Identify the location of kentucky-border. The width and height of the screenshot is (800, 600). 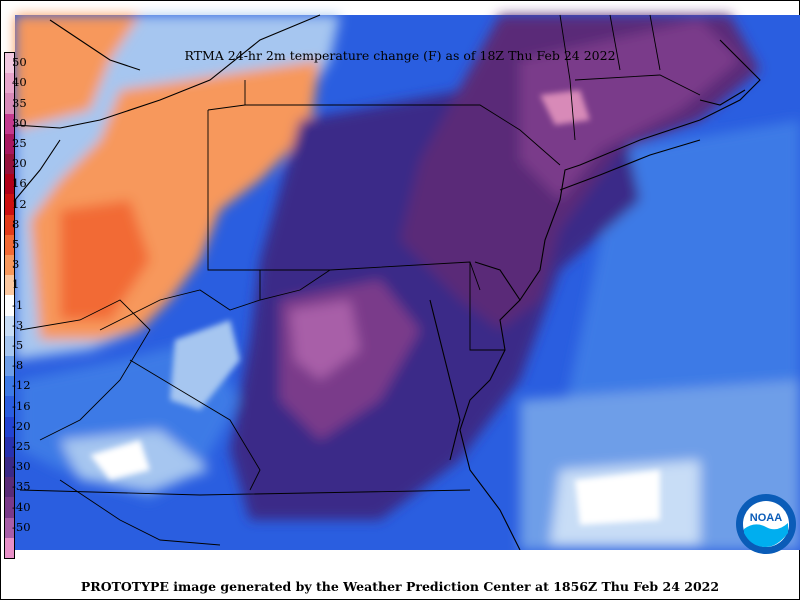
(85, 370).